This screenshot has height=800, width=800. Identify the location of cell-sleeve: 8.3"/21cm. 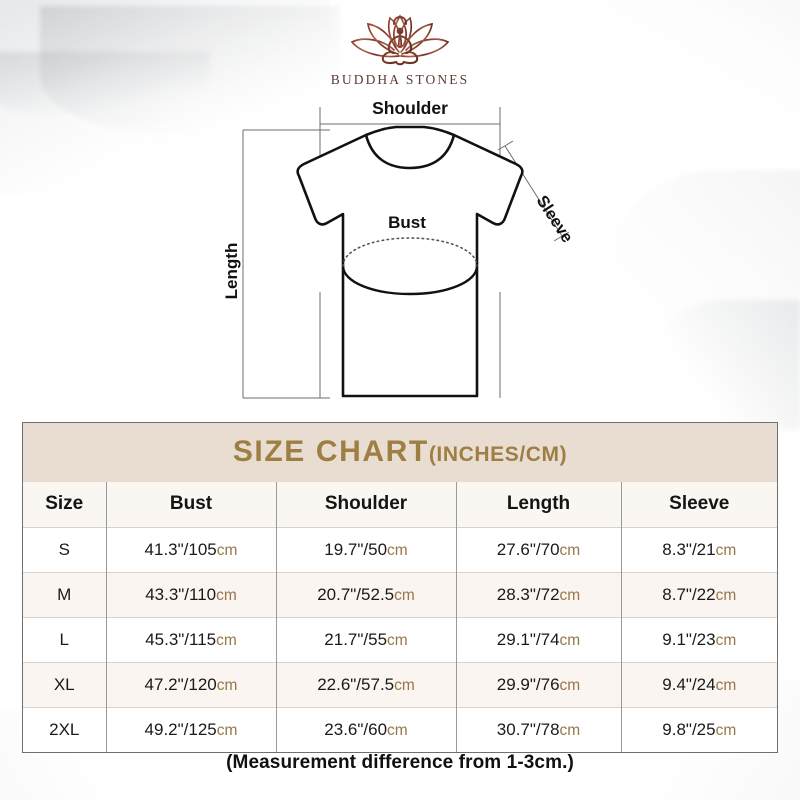
(699, 550).